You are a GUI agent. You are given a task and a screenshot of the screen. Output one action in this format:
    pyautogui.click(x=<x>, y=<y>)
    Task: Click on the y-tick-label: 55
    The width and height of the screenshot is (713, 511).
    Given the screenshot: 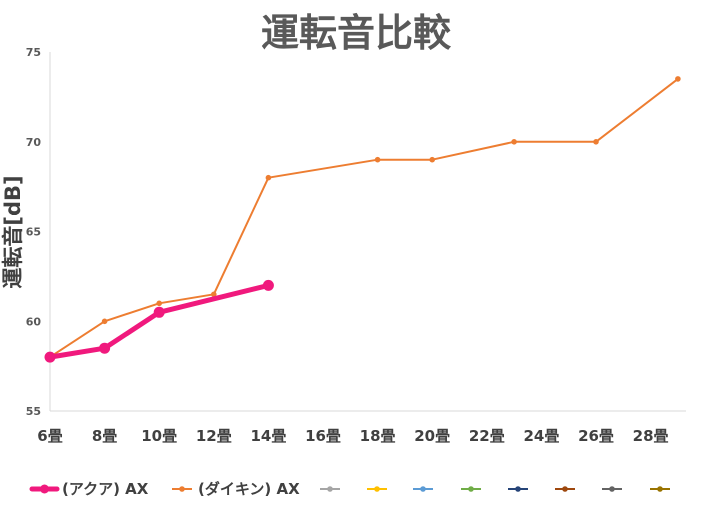 What is the action you would take?
    pyautogui.click(x=33, y=411)
    